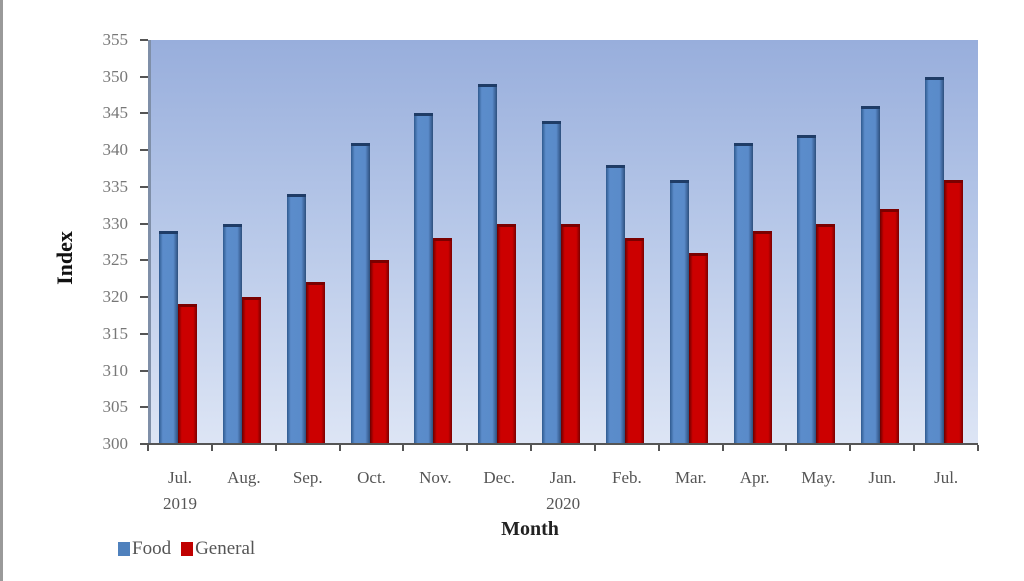  What do you see at coordinates (563, 491) in the screenshot?
I see `x-tick-label: Jan. 2020` at bounding box center [563, 491].